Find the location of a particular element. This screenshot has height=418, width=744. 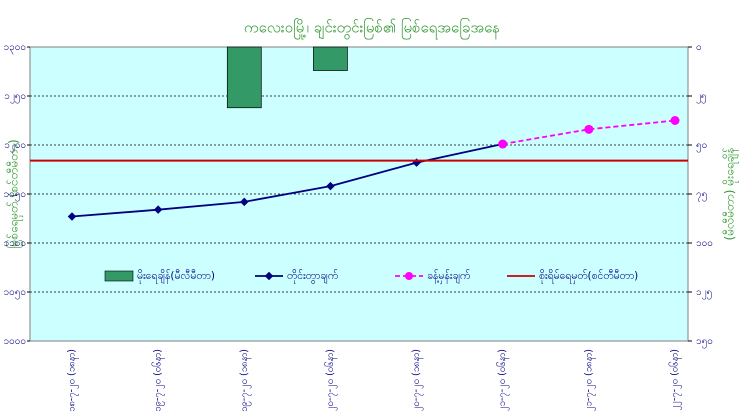

y-tick-label: ၁၀၅၀ is located at coordinates (15, 293).